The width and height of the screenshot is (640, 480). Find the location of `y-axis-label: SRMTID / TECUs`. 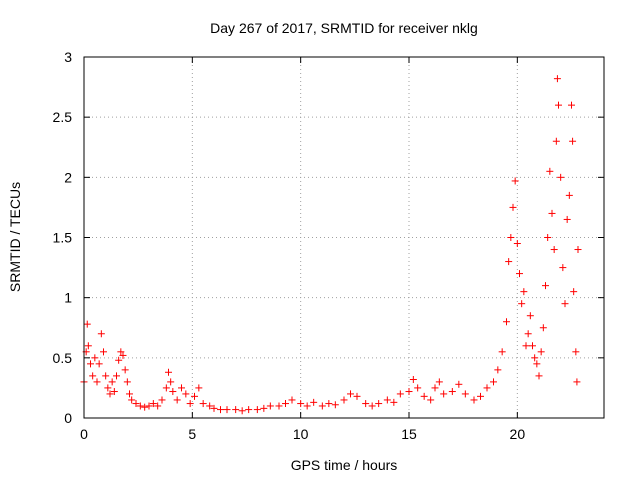

y-axis-label: SRMTID / TECUs is located at coordinates (15, 237).